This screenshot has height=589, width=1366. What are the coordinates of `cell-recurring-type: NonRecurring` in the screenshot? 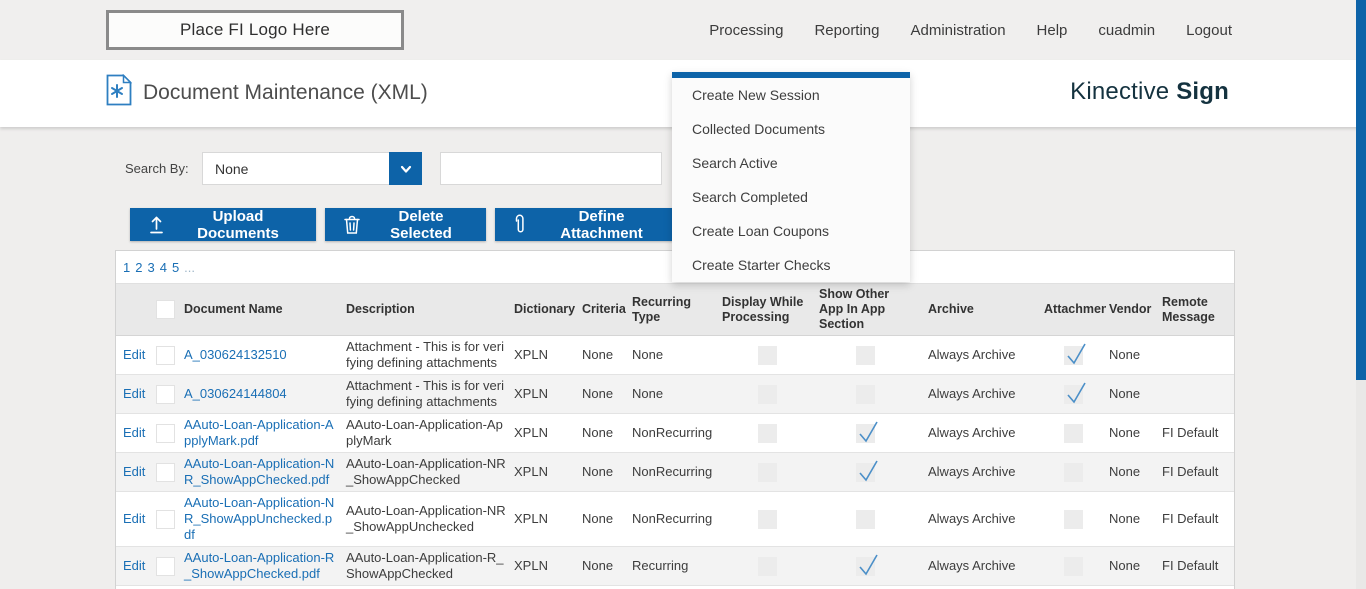 It's located at (672, 432).